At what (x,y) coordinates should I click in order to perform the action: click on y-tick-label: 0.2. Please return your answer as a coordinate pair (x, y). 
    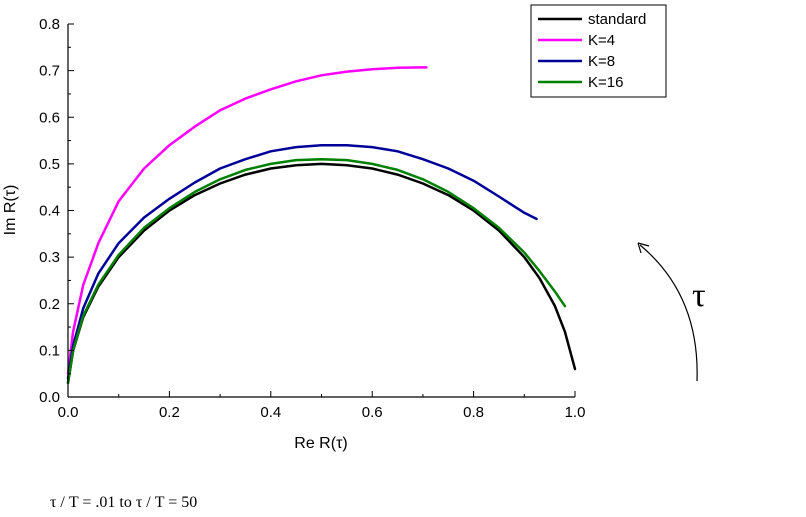
    Looking at the image, I should click on (49, 304).